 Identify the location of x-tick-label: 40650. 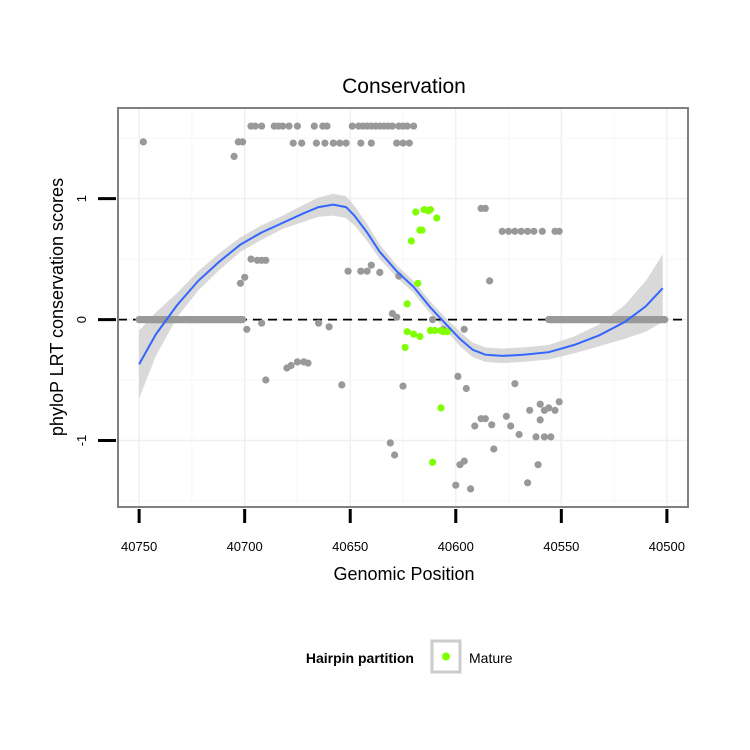
(350, 546).